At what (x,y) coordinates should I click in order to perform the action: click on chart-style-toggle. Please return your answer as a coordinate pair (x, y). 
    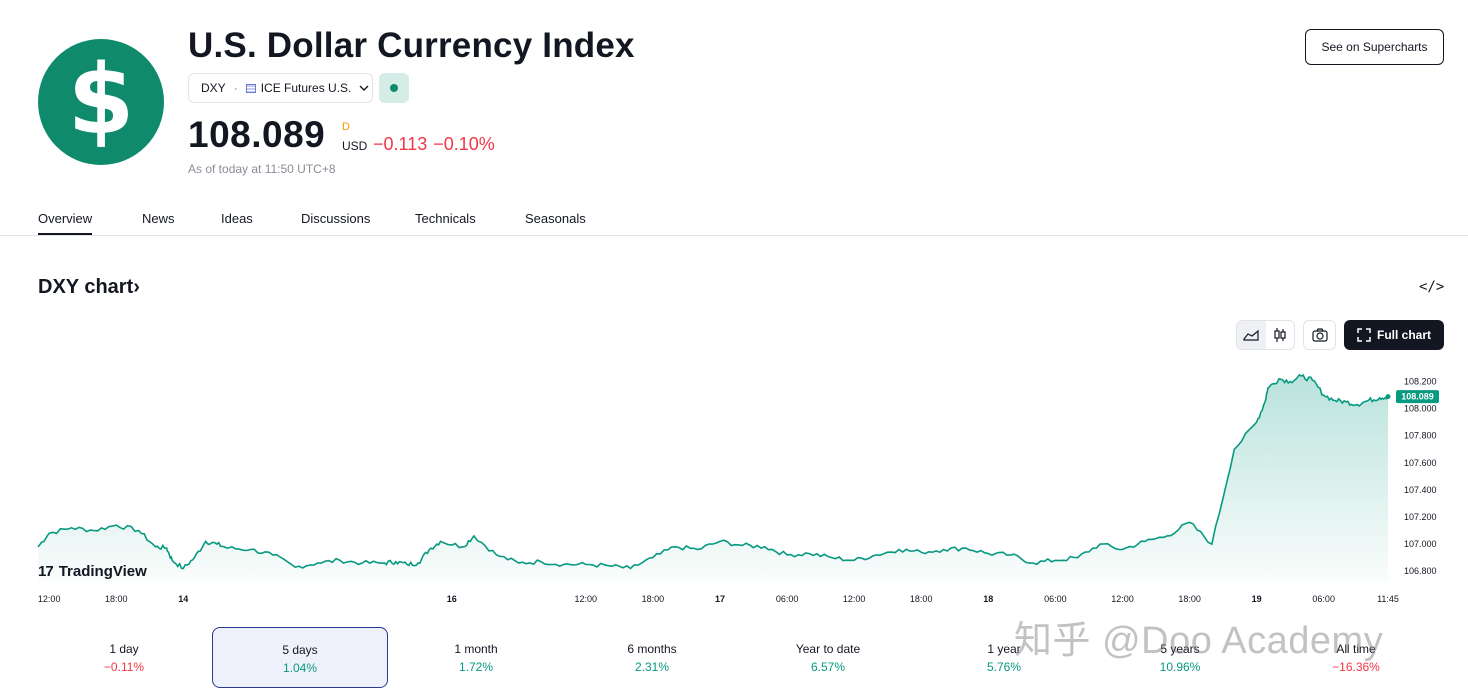
    Looking at the image, I should click on (1265, 335).